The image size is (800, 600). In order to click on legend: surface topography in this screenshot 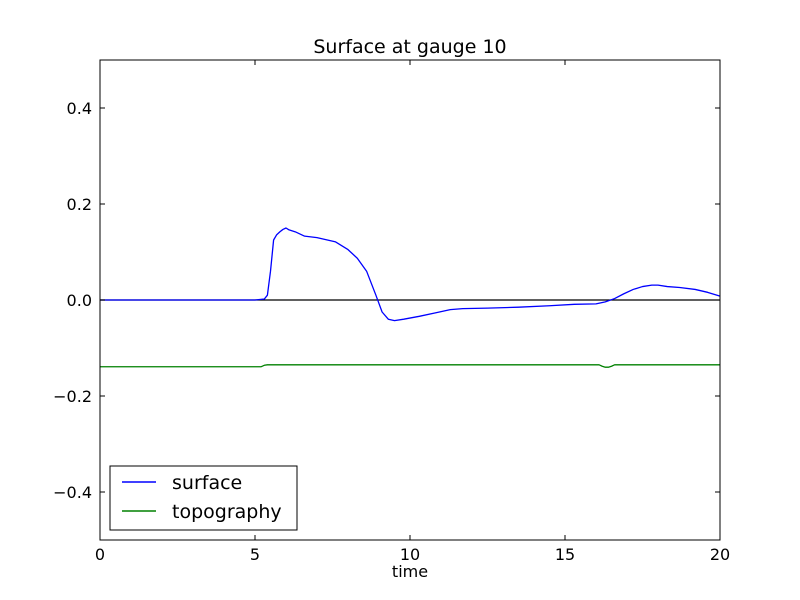, I will do `click(203, 498)`.